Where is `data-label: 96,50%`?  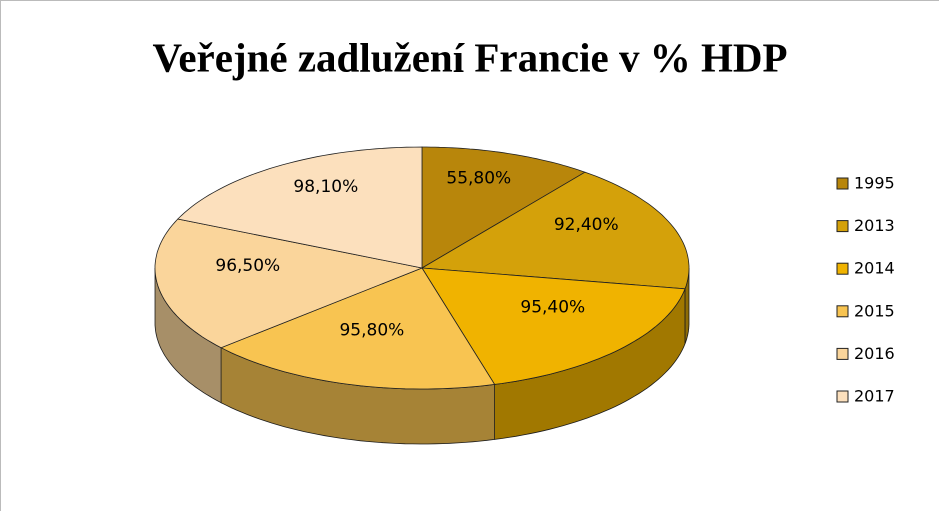
data-label: 96,50% is located at coordinates (247, 266).